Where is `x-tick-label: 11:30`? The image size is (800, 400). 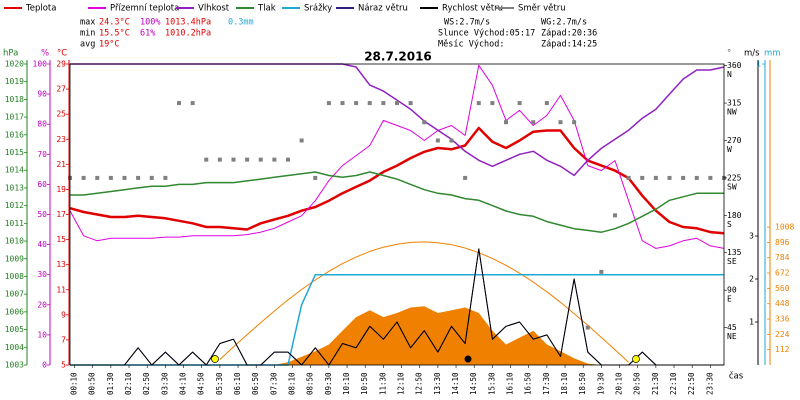 x-tick-label: 11:30 is located at coordinates (382, 383).